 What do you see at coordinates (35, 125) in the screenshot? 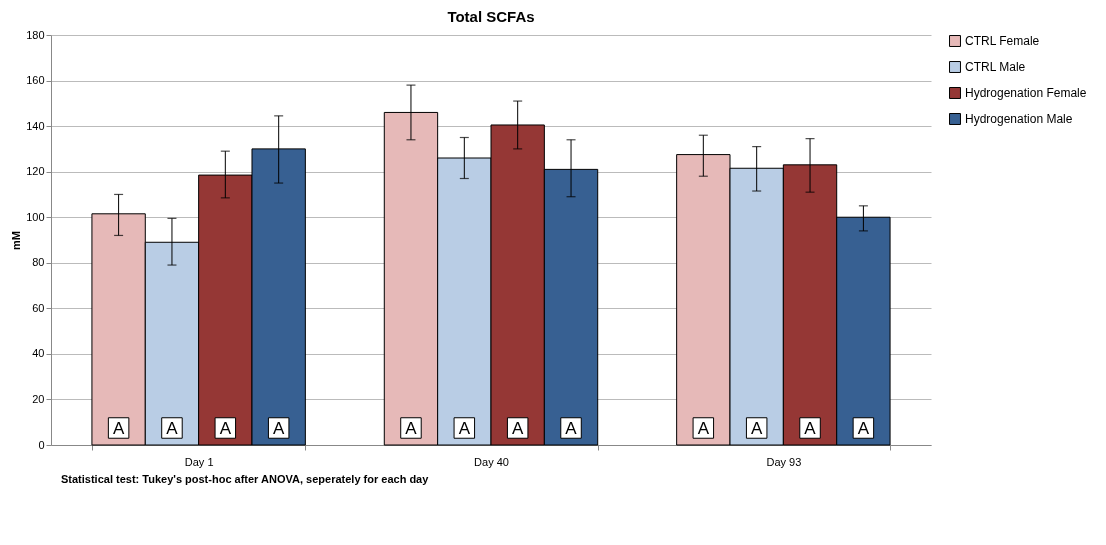
I see `y-tick-label: 140` at bounding box center [35, 125].